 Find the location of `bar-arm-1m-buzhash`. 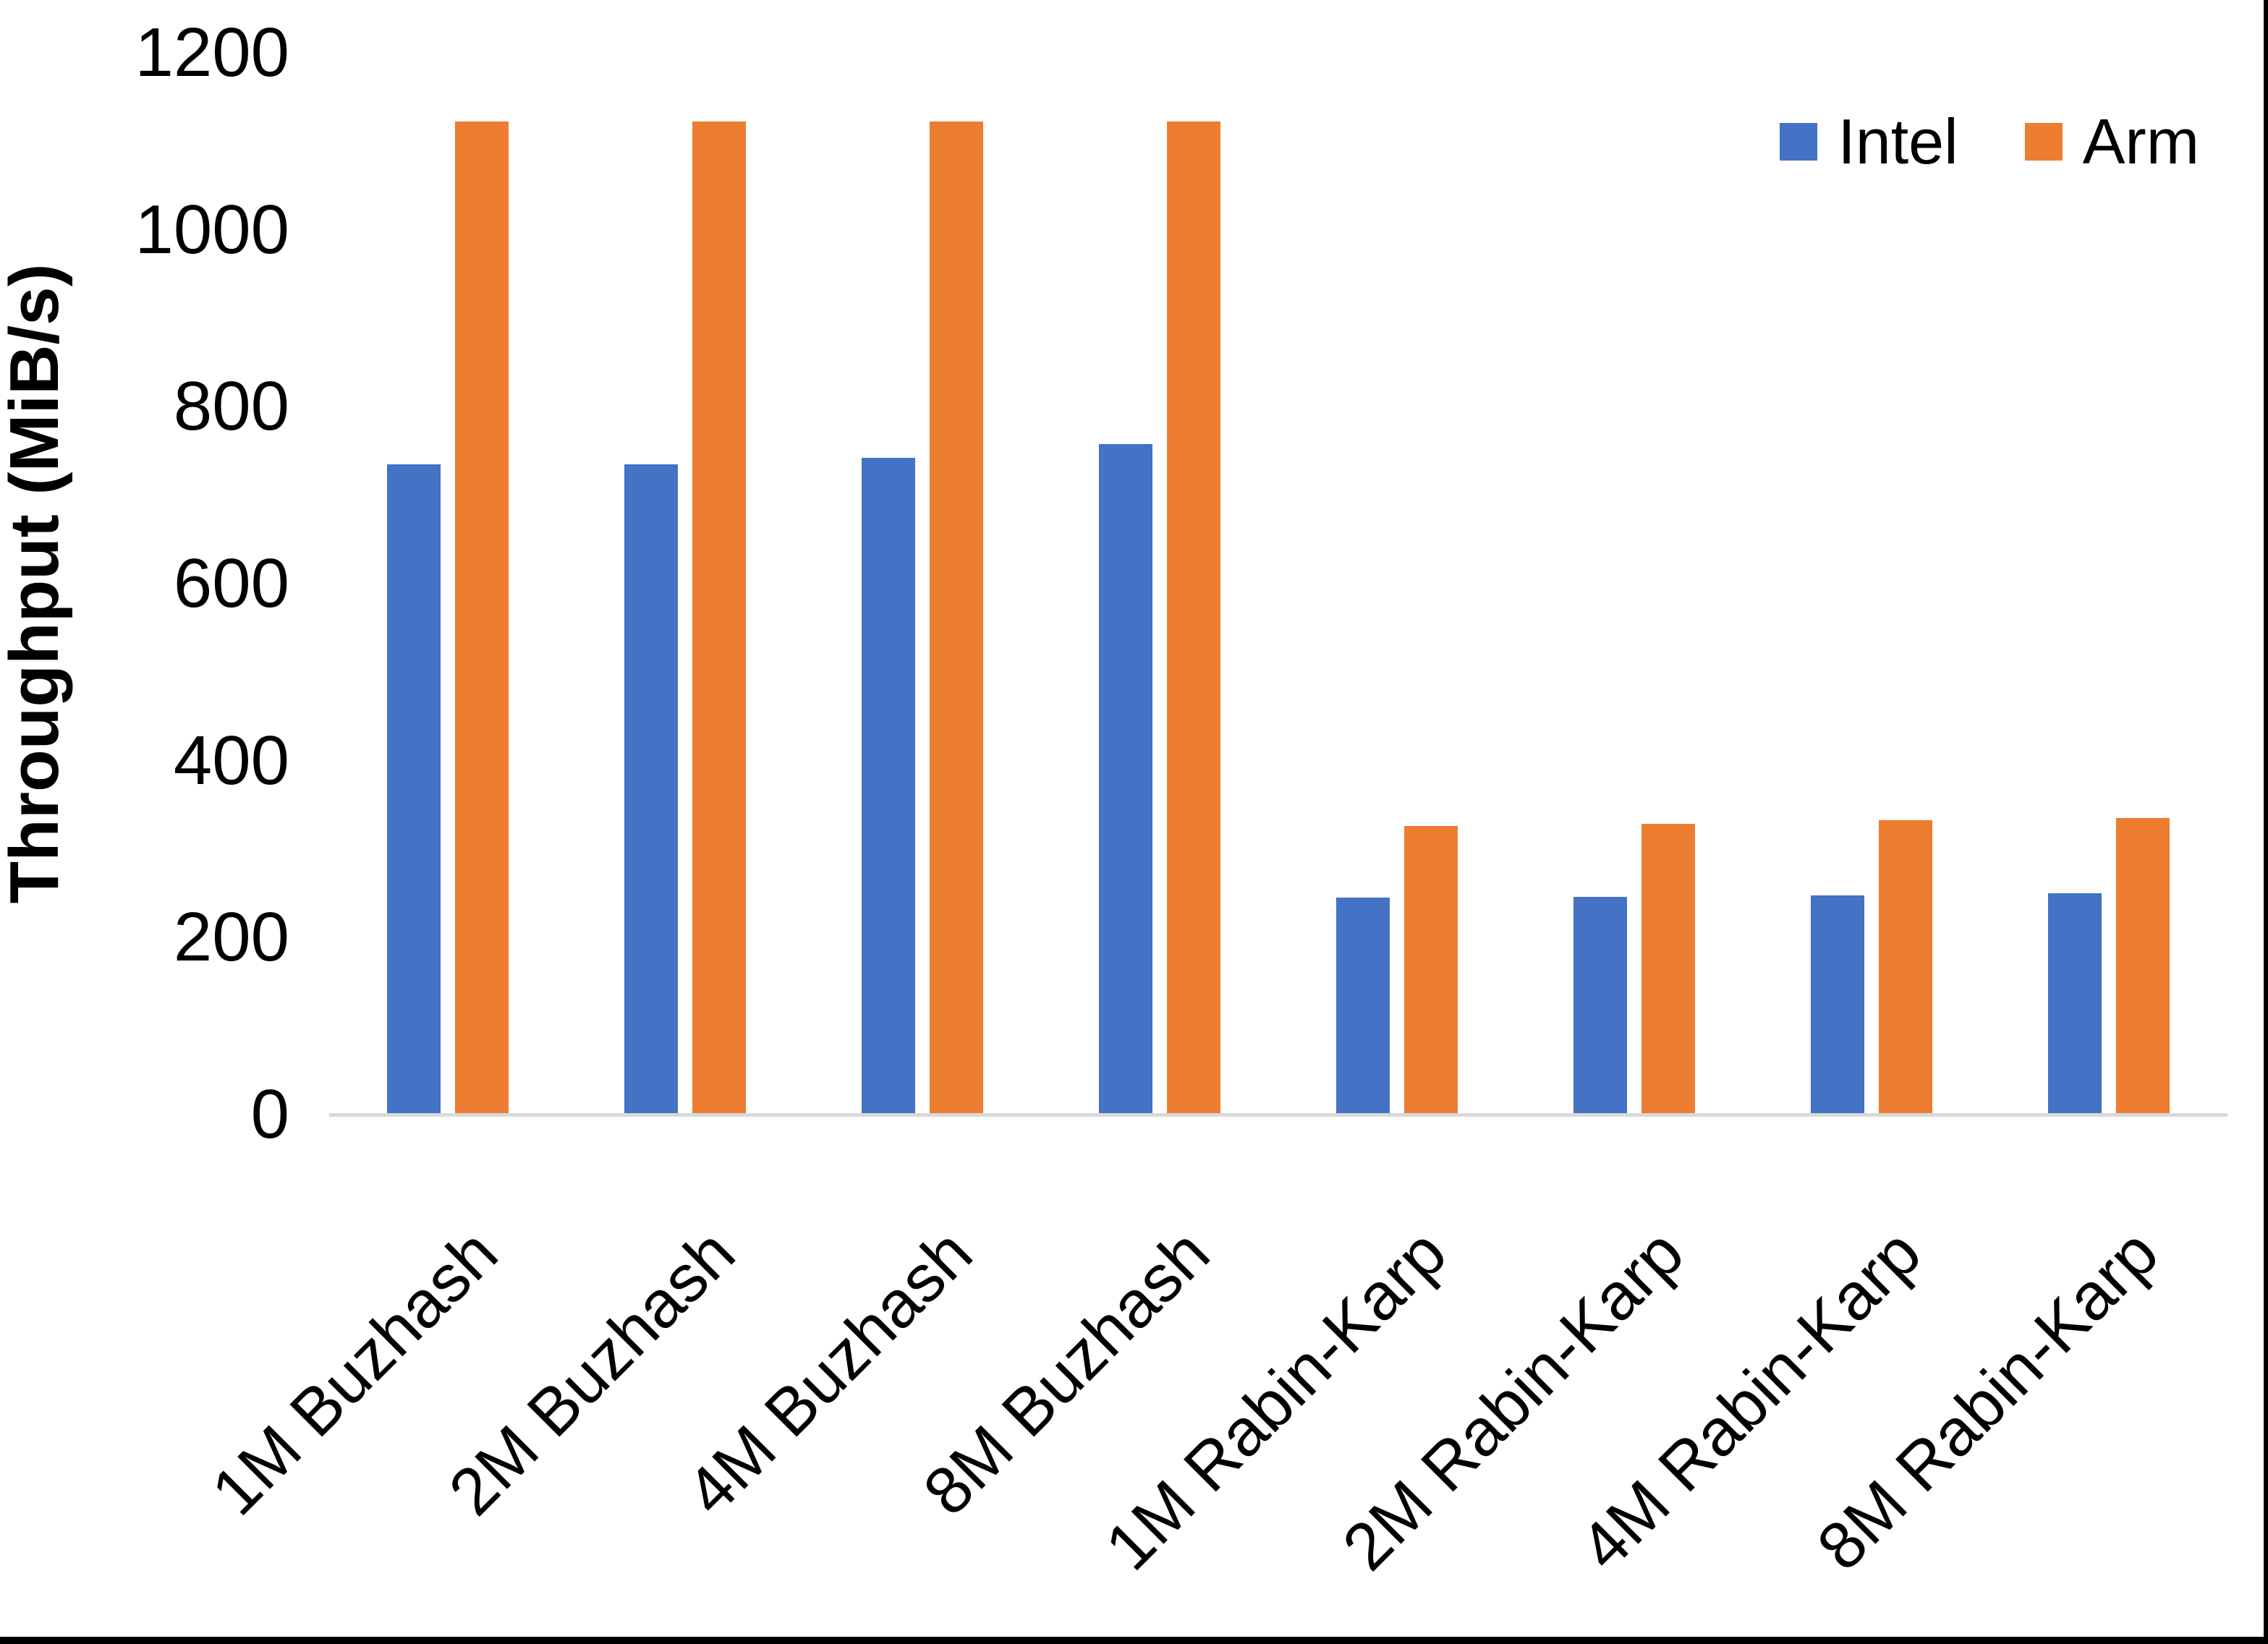

bar-arm-1m-buzhash is located at coordinates (482, 618).